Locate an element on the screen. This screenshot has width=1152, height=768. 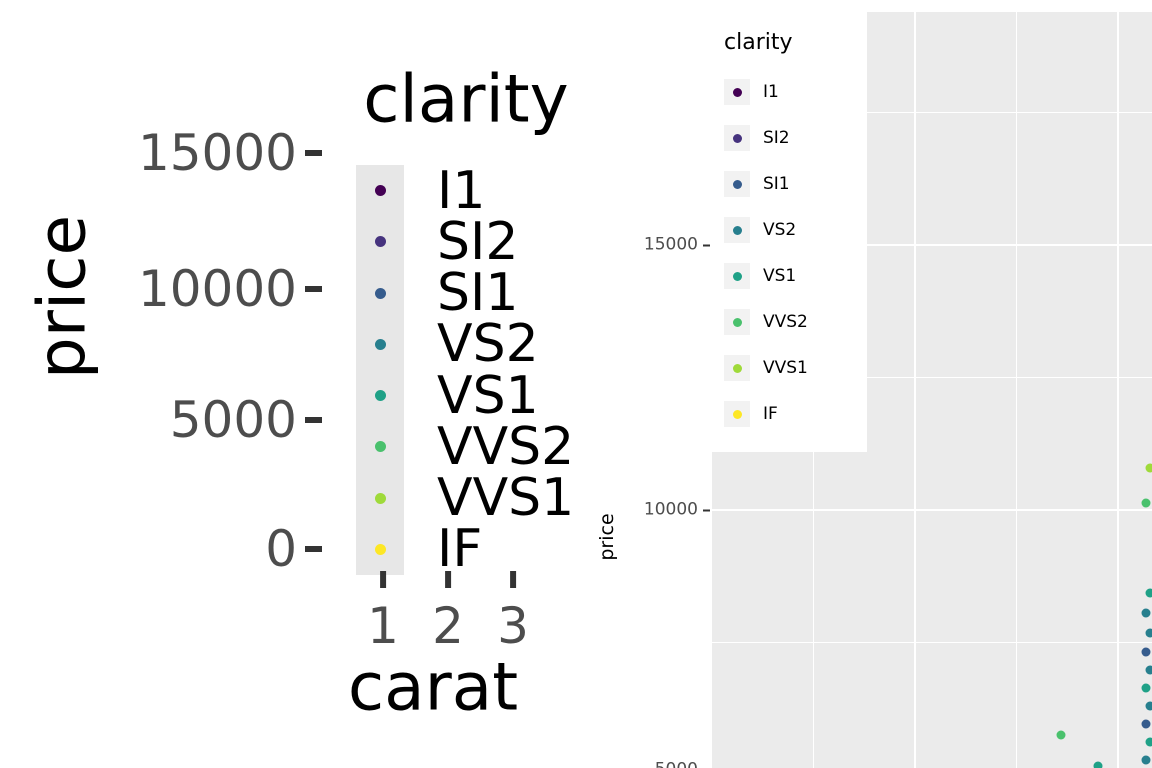
right-y-axis-title: price is located at coordinates (607, 537).